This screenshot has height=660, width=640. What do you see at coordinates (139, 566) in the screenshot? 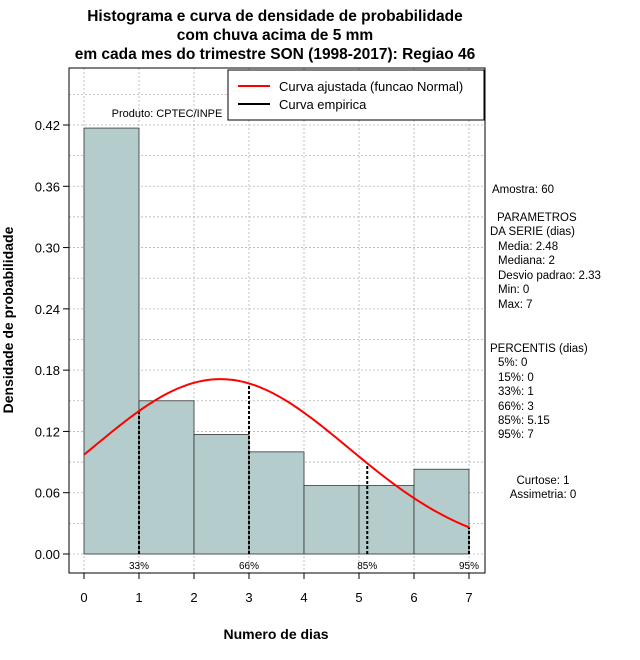
I see `percentile-label-0: 33%` at bounding box center [139, 566].